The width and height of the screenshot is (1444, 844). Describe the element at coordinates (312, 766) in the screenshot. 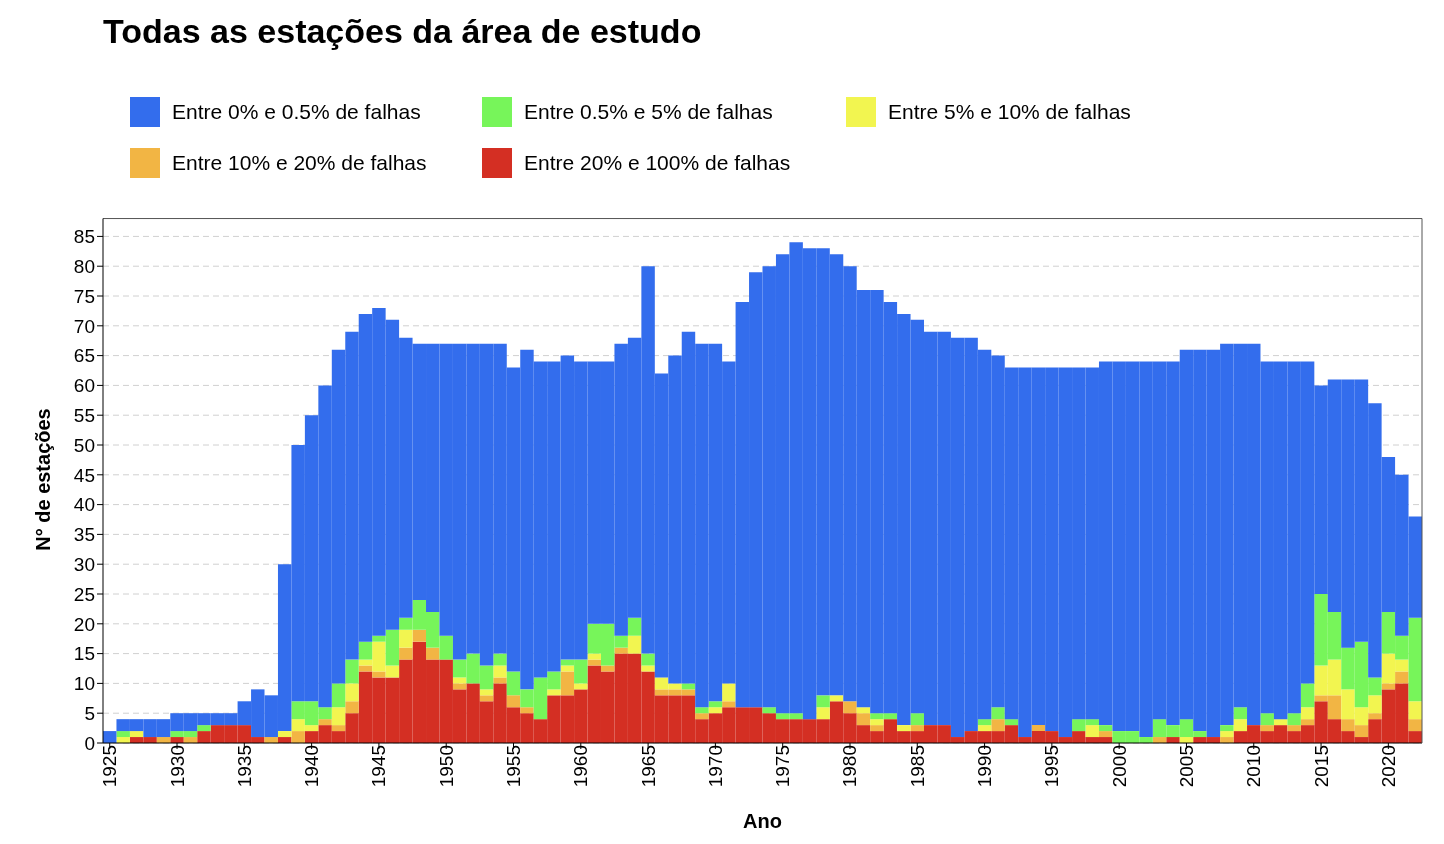

I see `x-tick-label: 1940` at that location.